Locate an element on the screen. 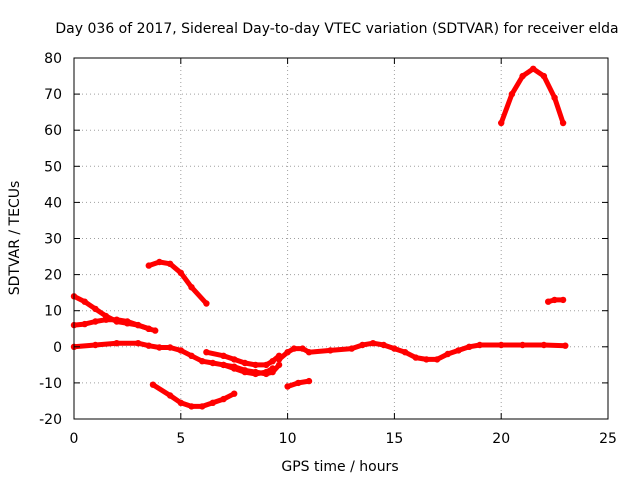  x-tick-label: 0 is located at coordinates (74, 439).